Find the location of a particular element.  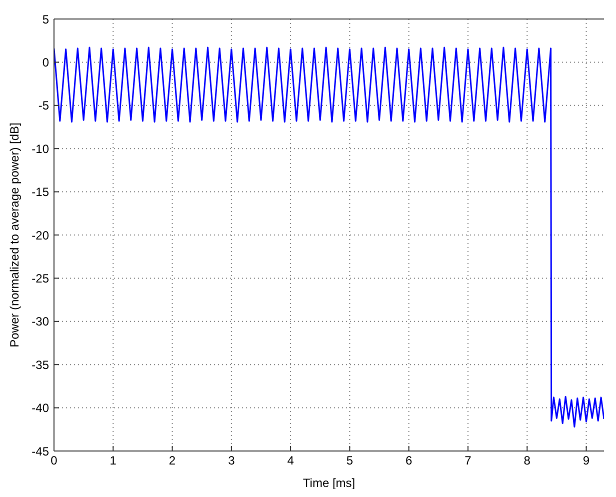

x-tick-label: 7 is located at coordinates (468, 461).